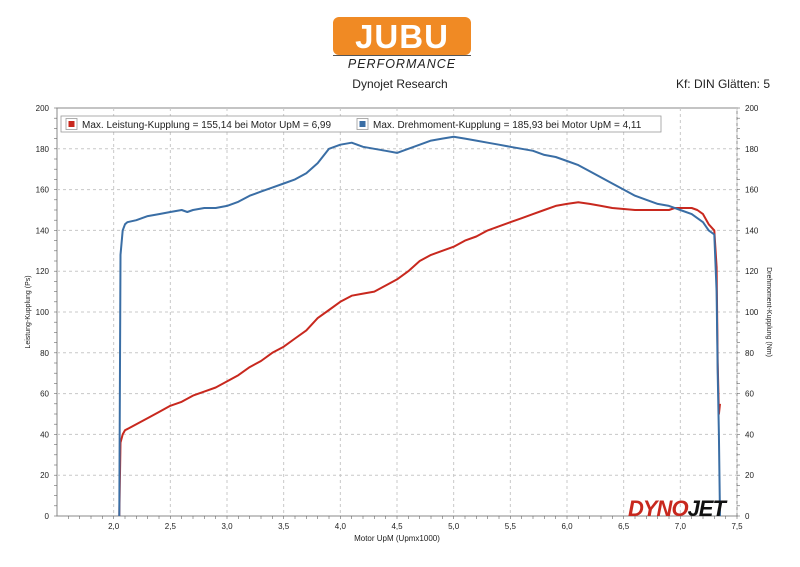 This screenshot has height=567, width=800. I want to click on x-tick-label: 6,5, so click(624, 526).